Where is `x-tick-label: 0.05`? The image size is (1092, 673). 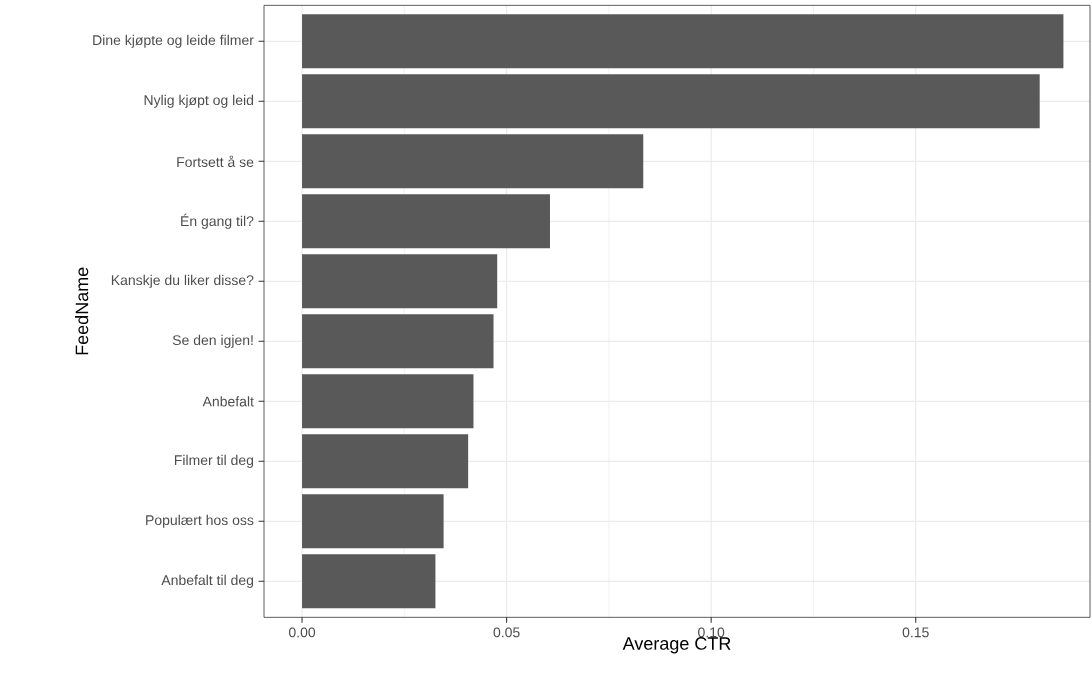
x-tick-label: 0.05 is located at coordinates (506, 632).